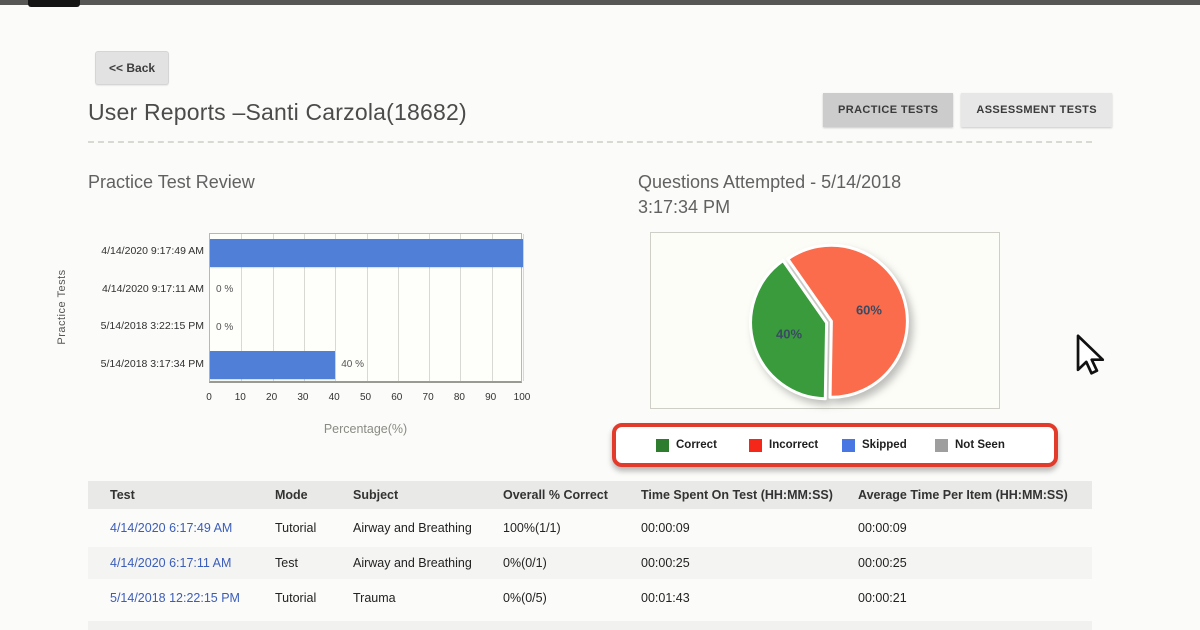  Describe the element at coordinates (171, 182) in the screenshot. I see `practice-test-review-title: Practice Test Review` at that location.